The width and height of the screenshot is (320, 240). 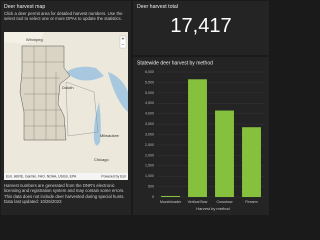 I want to click on panel-title: Deer harvest map, so click(x=25, y=7).